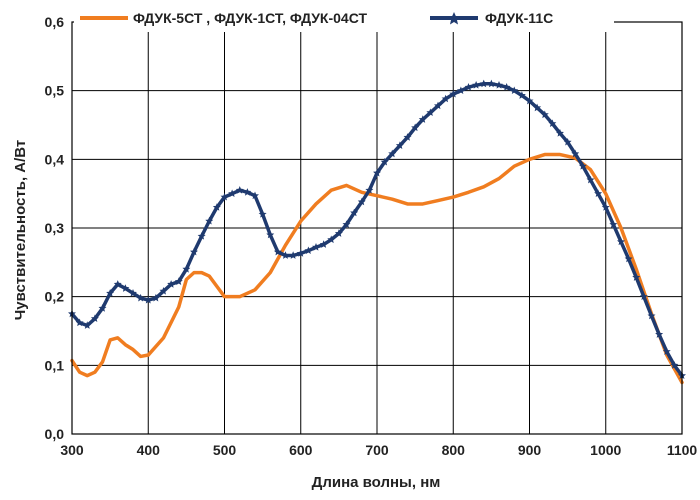 This screenshot has width=700, height=500. I want to click on x-tick-label: 700, so click(377, 450).